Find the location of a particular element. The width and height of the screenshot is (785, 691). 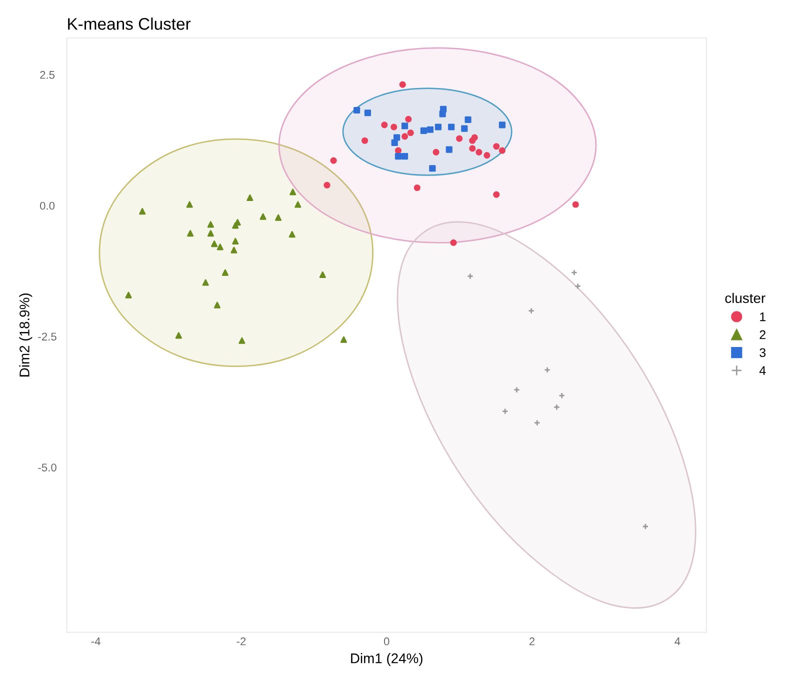

legend-label: 3 is located at coordinates (763, 353).